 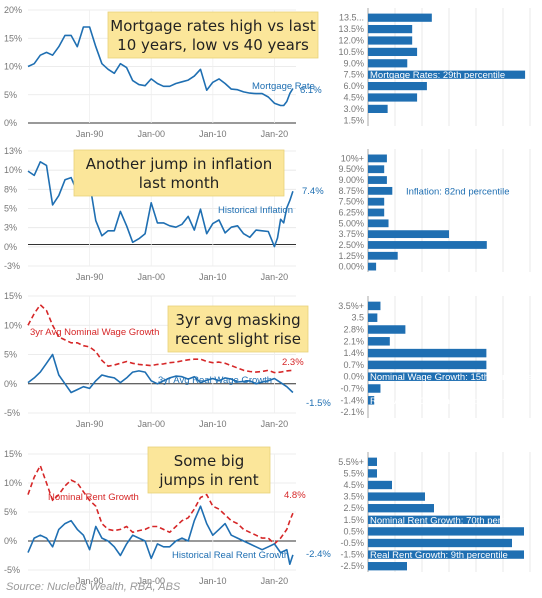 What do you see at coordinates (237, 320) in the screenshot?
I see `note-text: 3yr avg masking` at bounding box center [237, 320].